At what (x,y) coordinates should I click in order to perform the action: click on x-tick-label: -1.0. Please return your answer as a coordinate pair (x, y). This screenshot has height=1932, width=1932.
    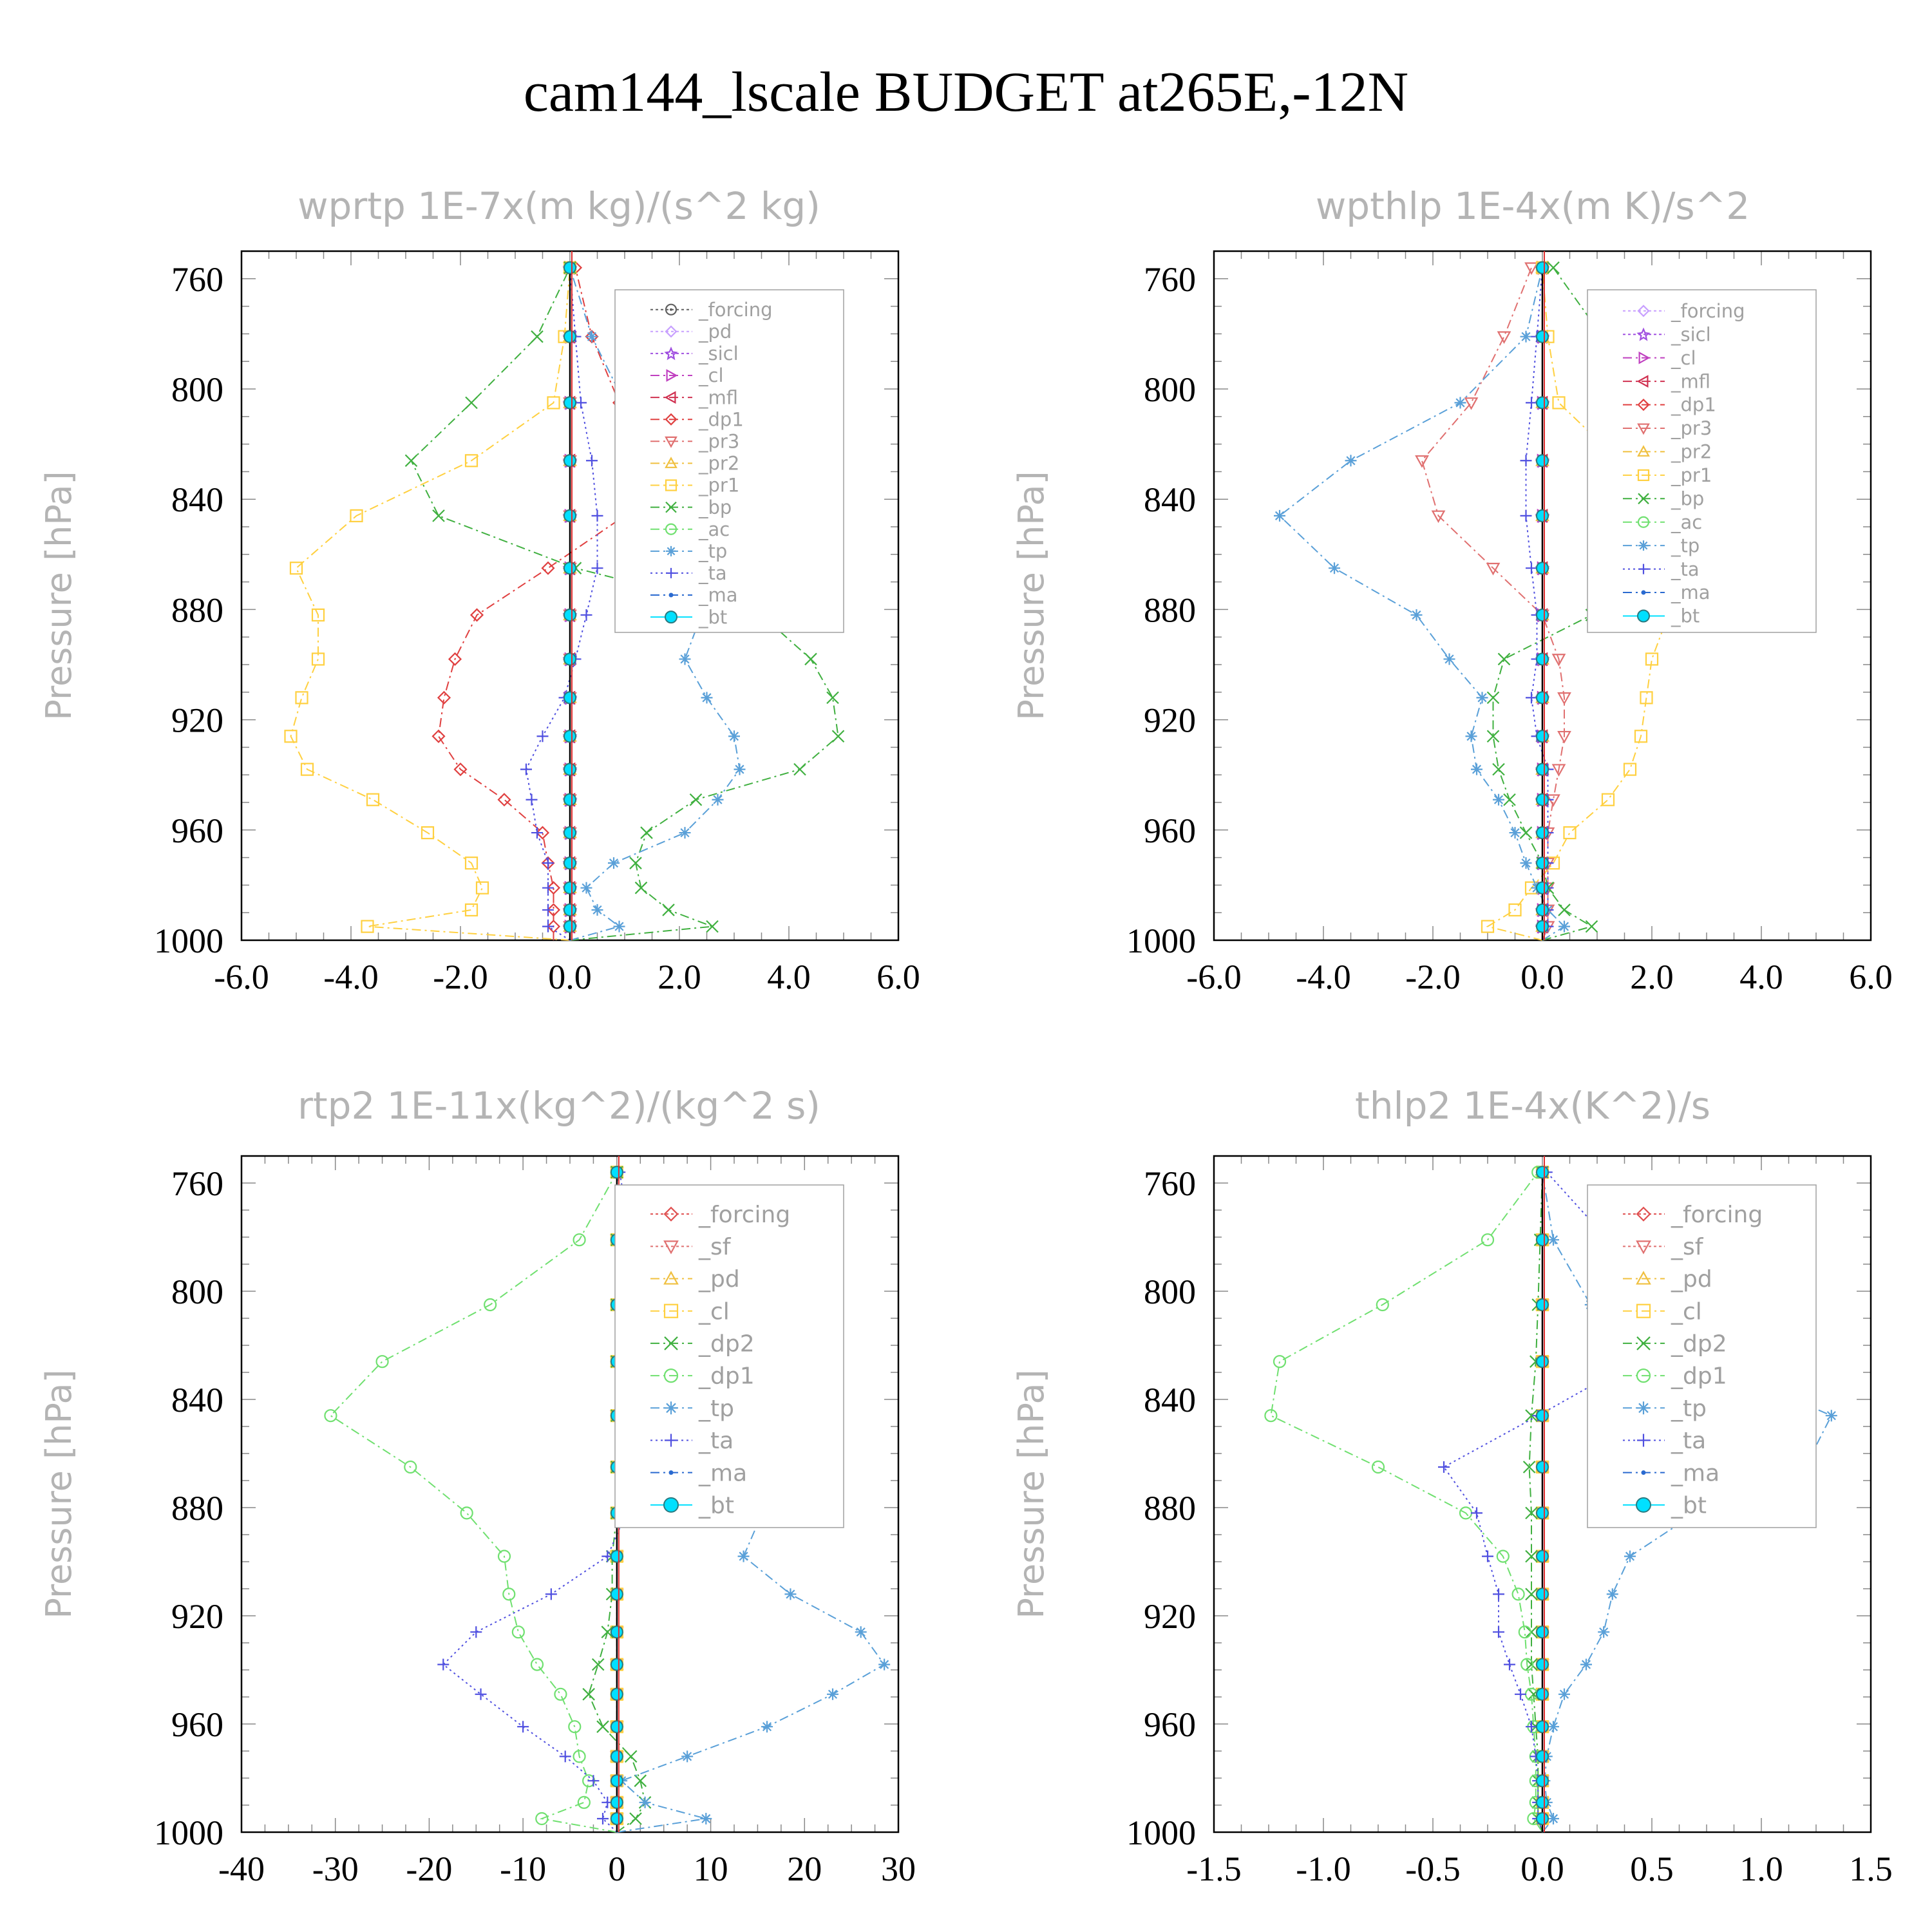
    Looking at the image, I should click on (1323, 1869).